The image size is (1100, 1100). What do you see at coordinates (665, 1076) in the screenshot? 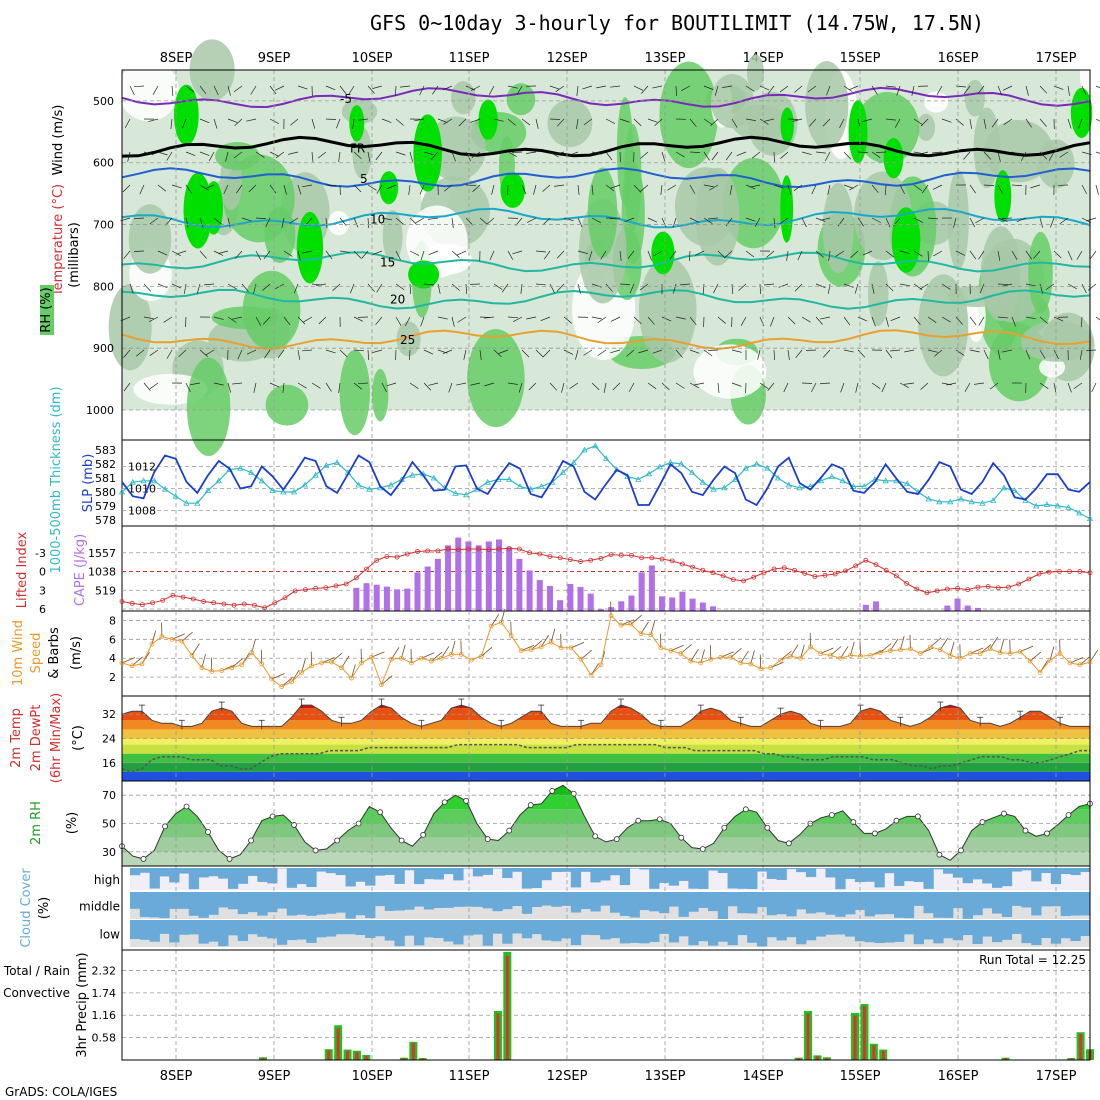
I see `date-label-bottom: 13SEP` at bounding box center [665, 1076].